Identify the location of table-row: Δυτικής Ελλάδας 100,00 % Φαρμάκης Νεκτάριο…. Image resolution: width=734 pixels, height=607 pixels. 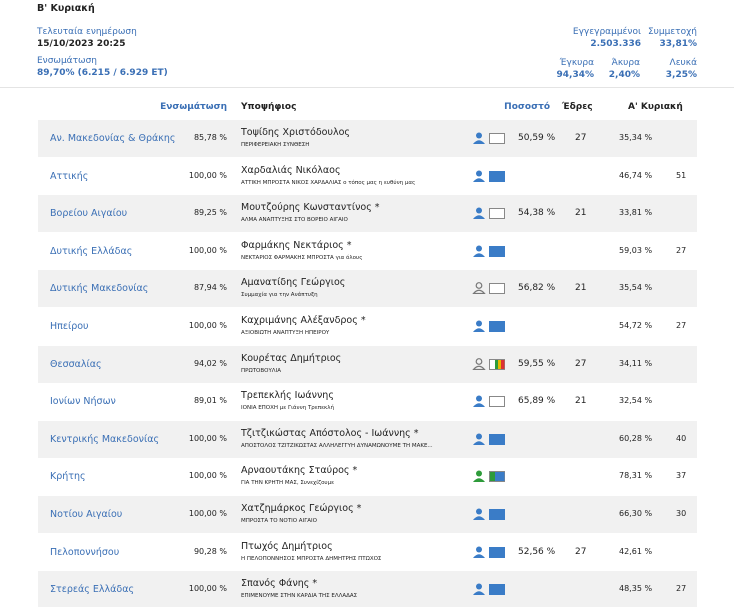
(367, 251).